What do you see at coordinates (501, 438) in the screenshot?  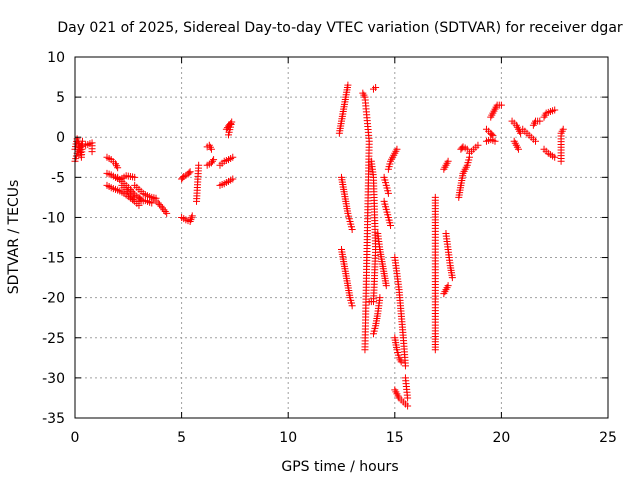 I see `x-tick-label: 20` at bounding box center [501, 438].